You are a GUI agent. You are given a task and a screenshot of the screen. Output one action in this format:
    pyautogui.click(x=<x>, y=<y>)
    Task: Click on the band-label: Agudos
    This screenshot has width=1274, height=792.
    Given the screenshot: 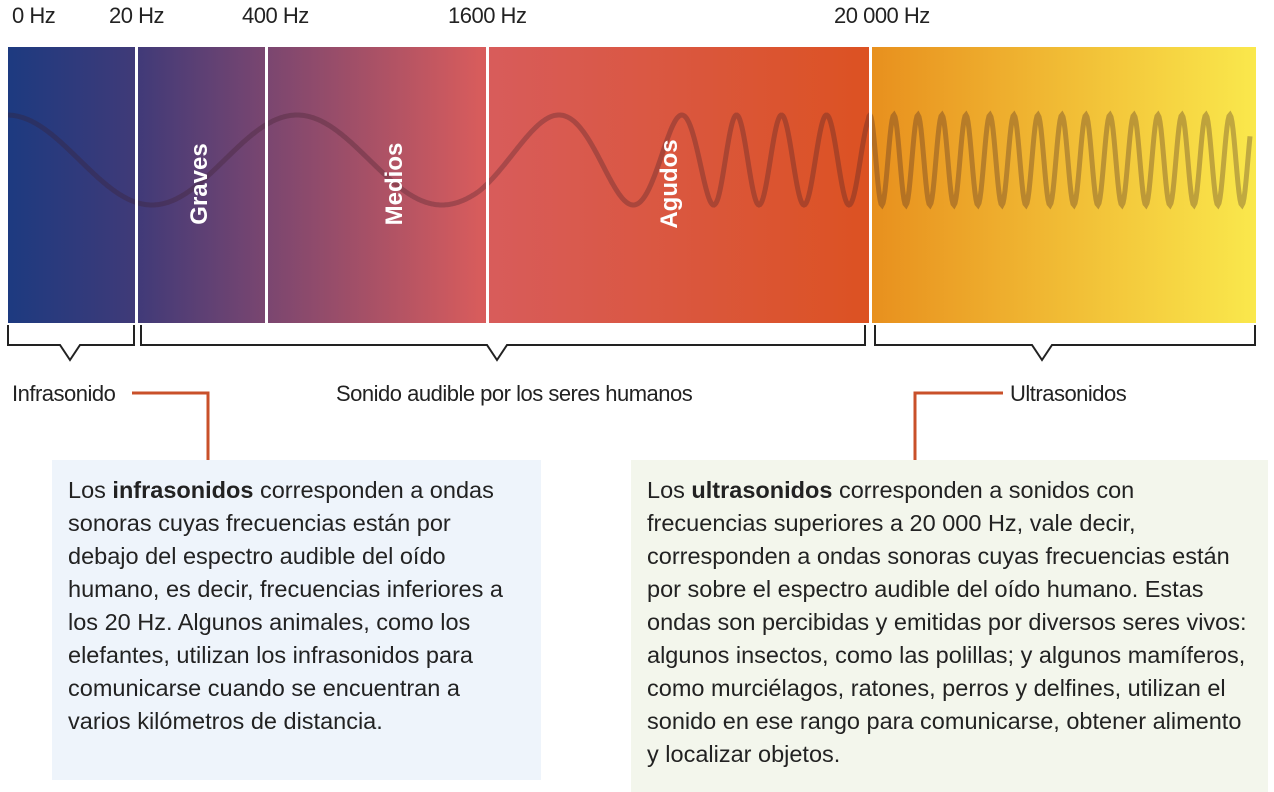 What is the action you would take?
    pyautogui.click(x=669, y=184)
    